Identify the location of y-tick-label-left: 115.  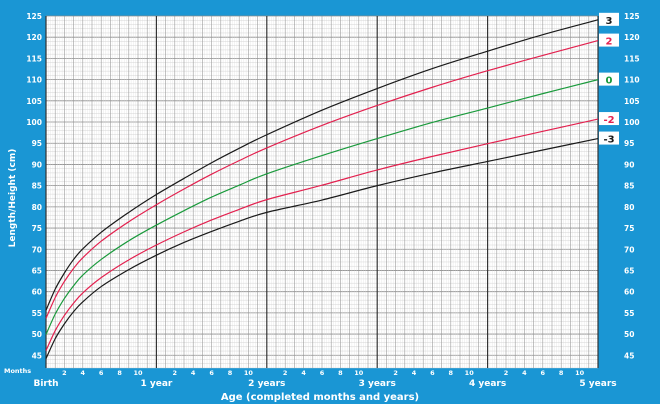
(34, 58).